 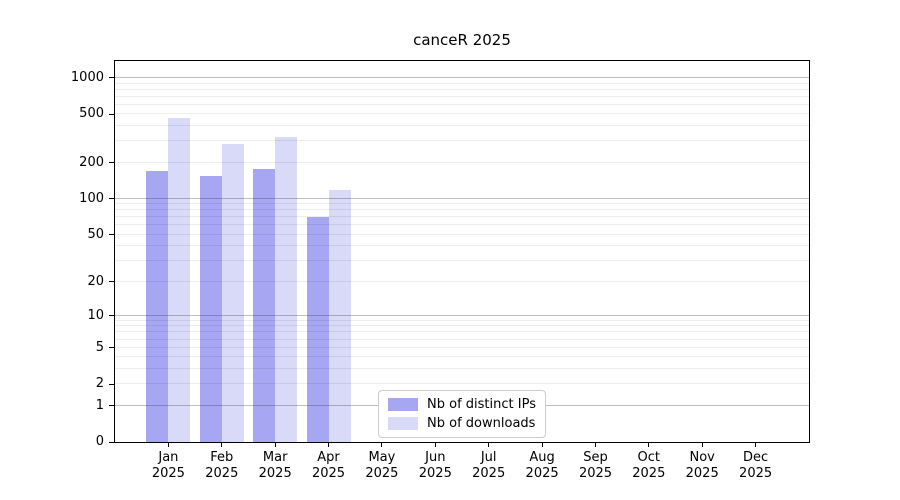 I want to click on bar-downloads-feb, so click(x=232, y=293).